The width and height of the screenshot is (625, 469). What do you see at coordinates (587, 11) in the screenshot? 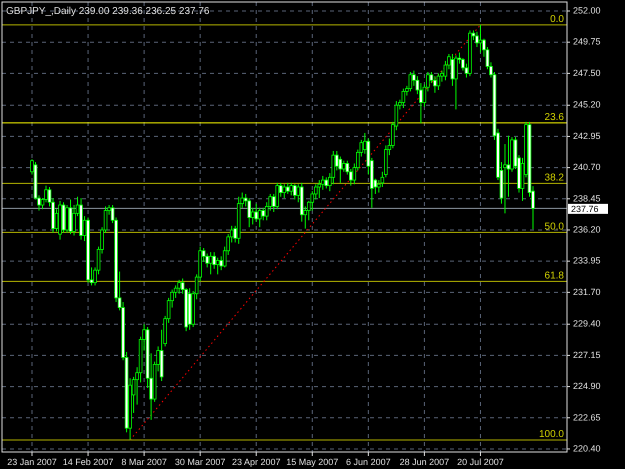
I see `y-tick-label: 252.00` at bounding box center [587, 11].